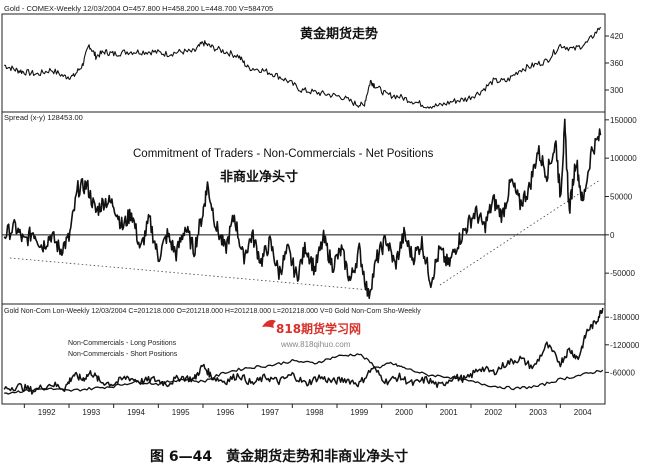 The height and width of the screenshot is (473, 646). Describe the element at coordinates (625, 345) in the screenshot. I see `y-tick-label: -120000` at that location.